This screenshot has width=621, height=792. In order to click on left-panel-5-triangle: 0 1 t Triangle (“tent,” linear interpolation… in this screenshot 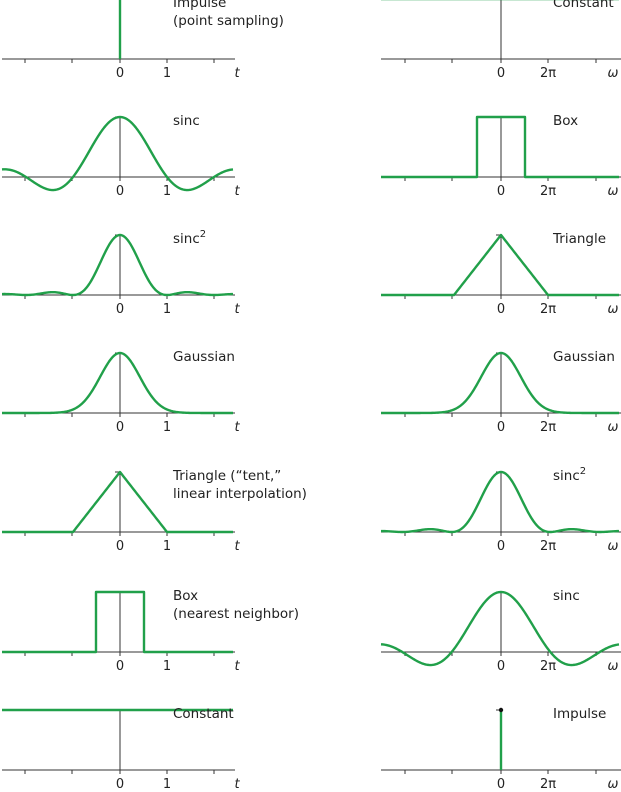, I will do `click(154, 511)`.